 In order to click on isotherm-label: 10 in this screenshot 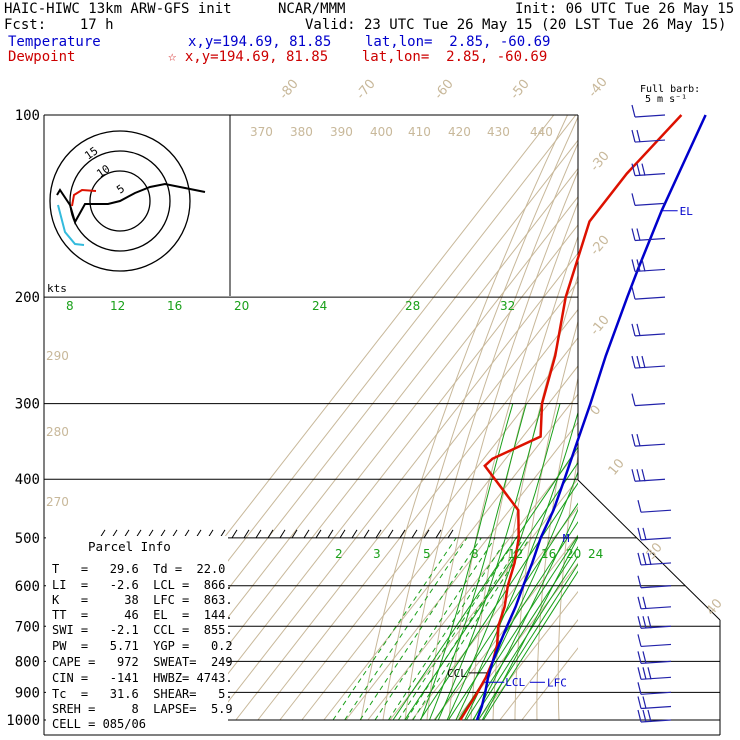, I will do `click(617, 467)`.